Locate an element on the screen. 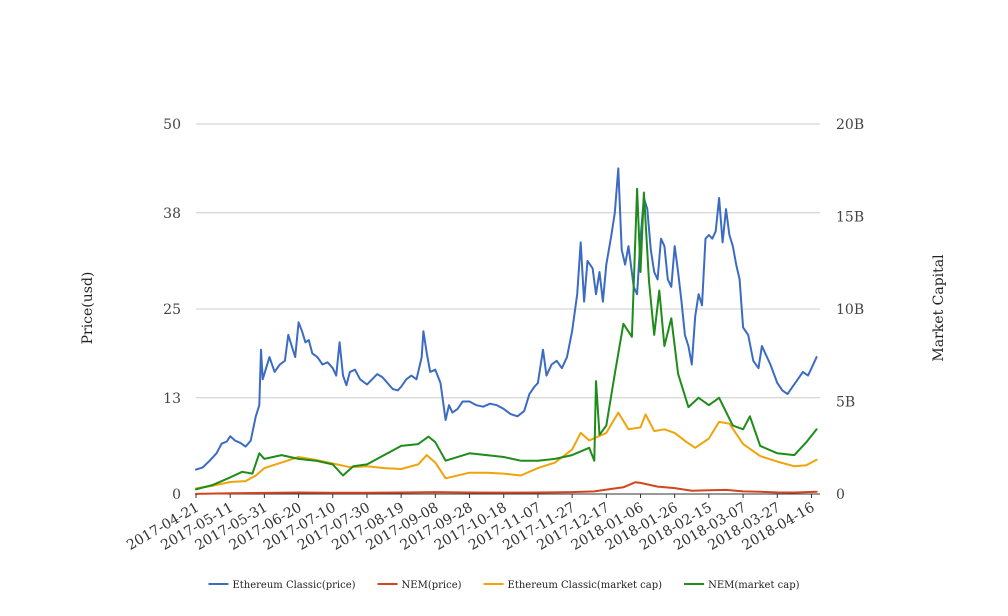 The width and height of the screenshot is (1008, 616). legend-label: Ethereum Classic(price) is located at coordinates (293, 585).